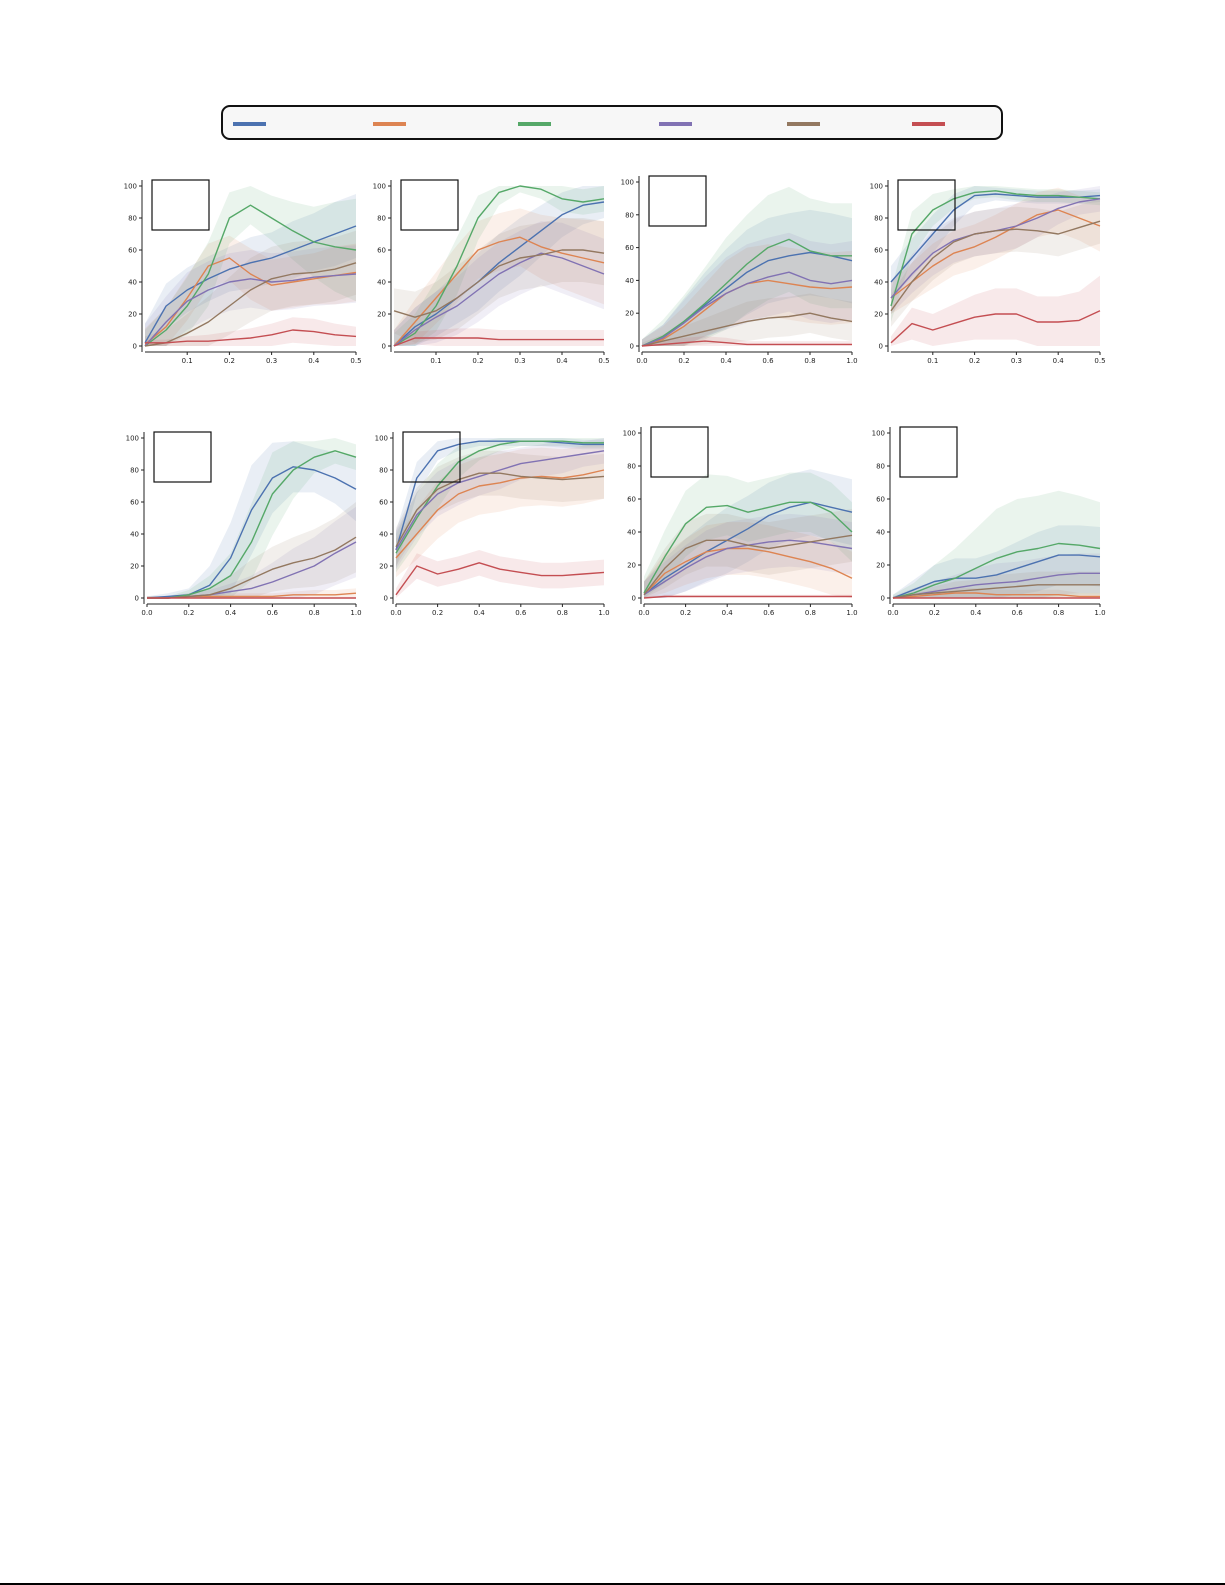 The width and height of the screenshot is (1225, 1585). I want to click on y-tick-label-1-5: 80, so click(132, 219).